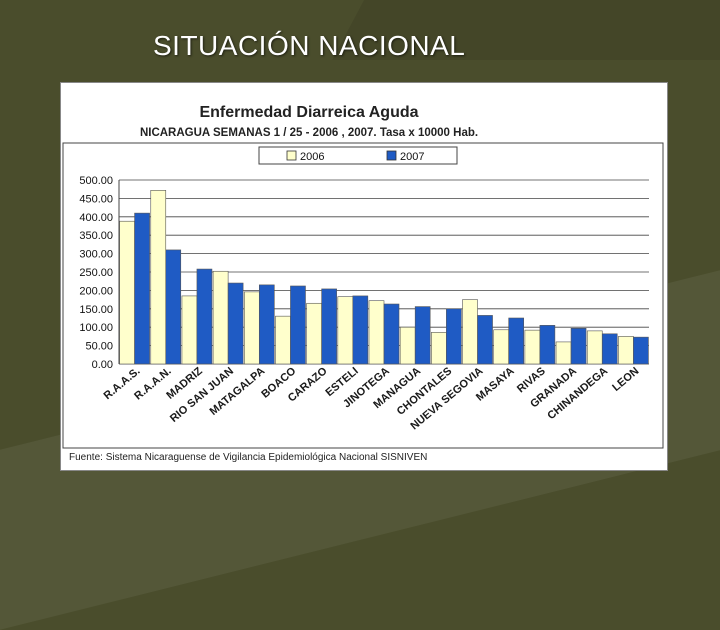  What do you see at coordinates (312, 157) in the screenshot?
I see `legend-label: 2006` at bounding box center [312, 157].